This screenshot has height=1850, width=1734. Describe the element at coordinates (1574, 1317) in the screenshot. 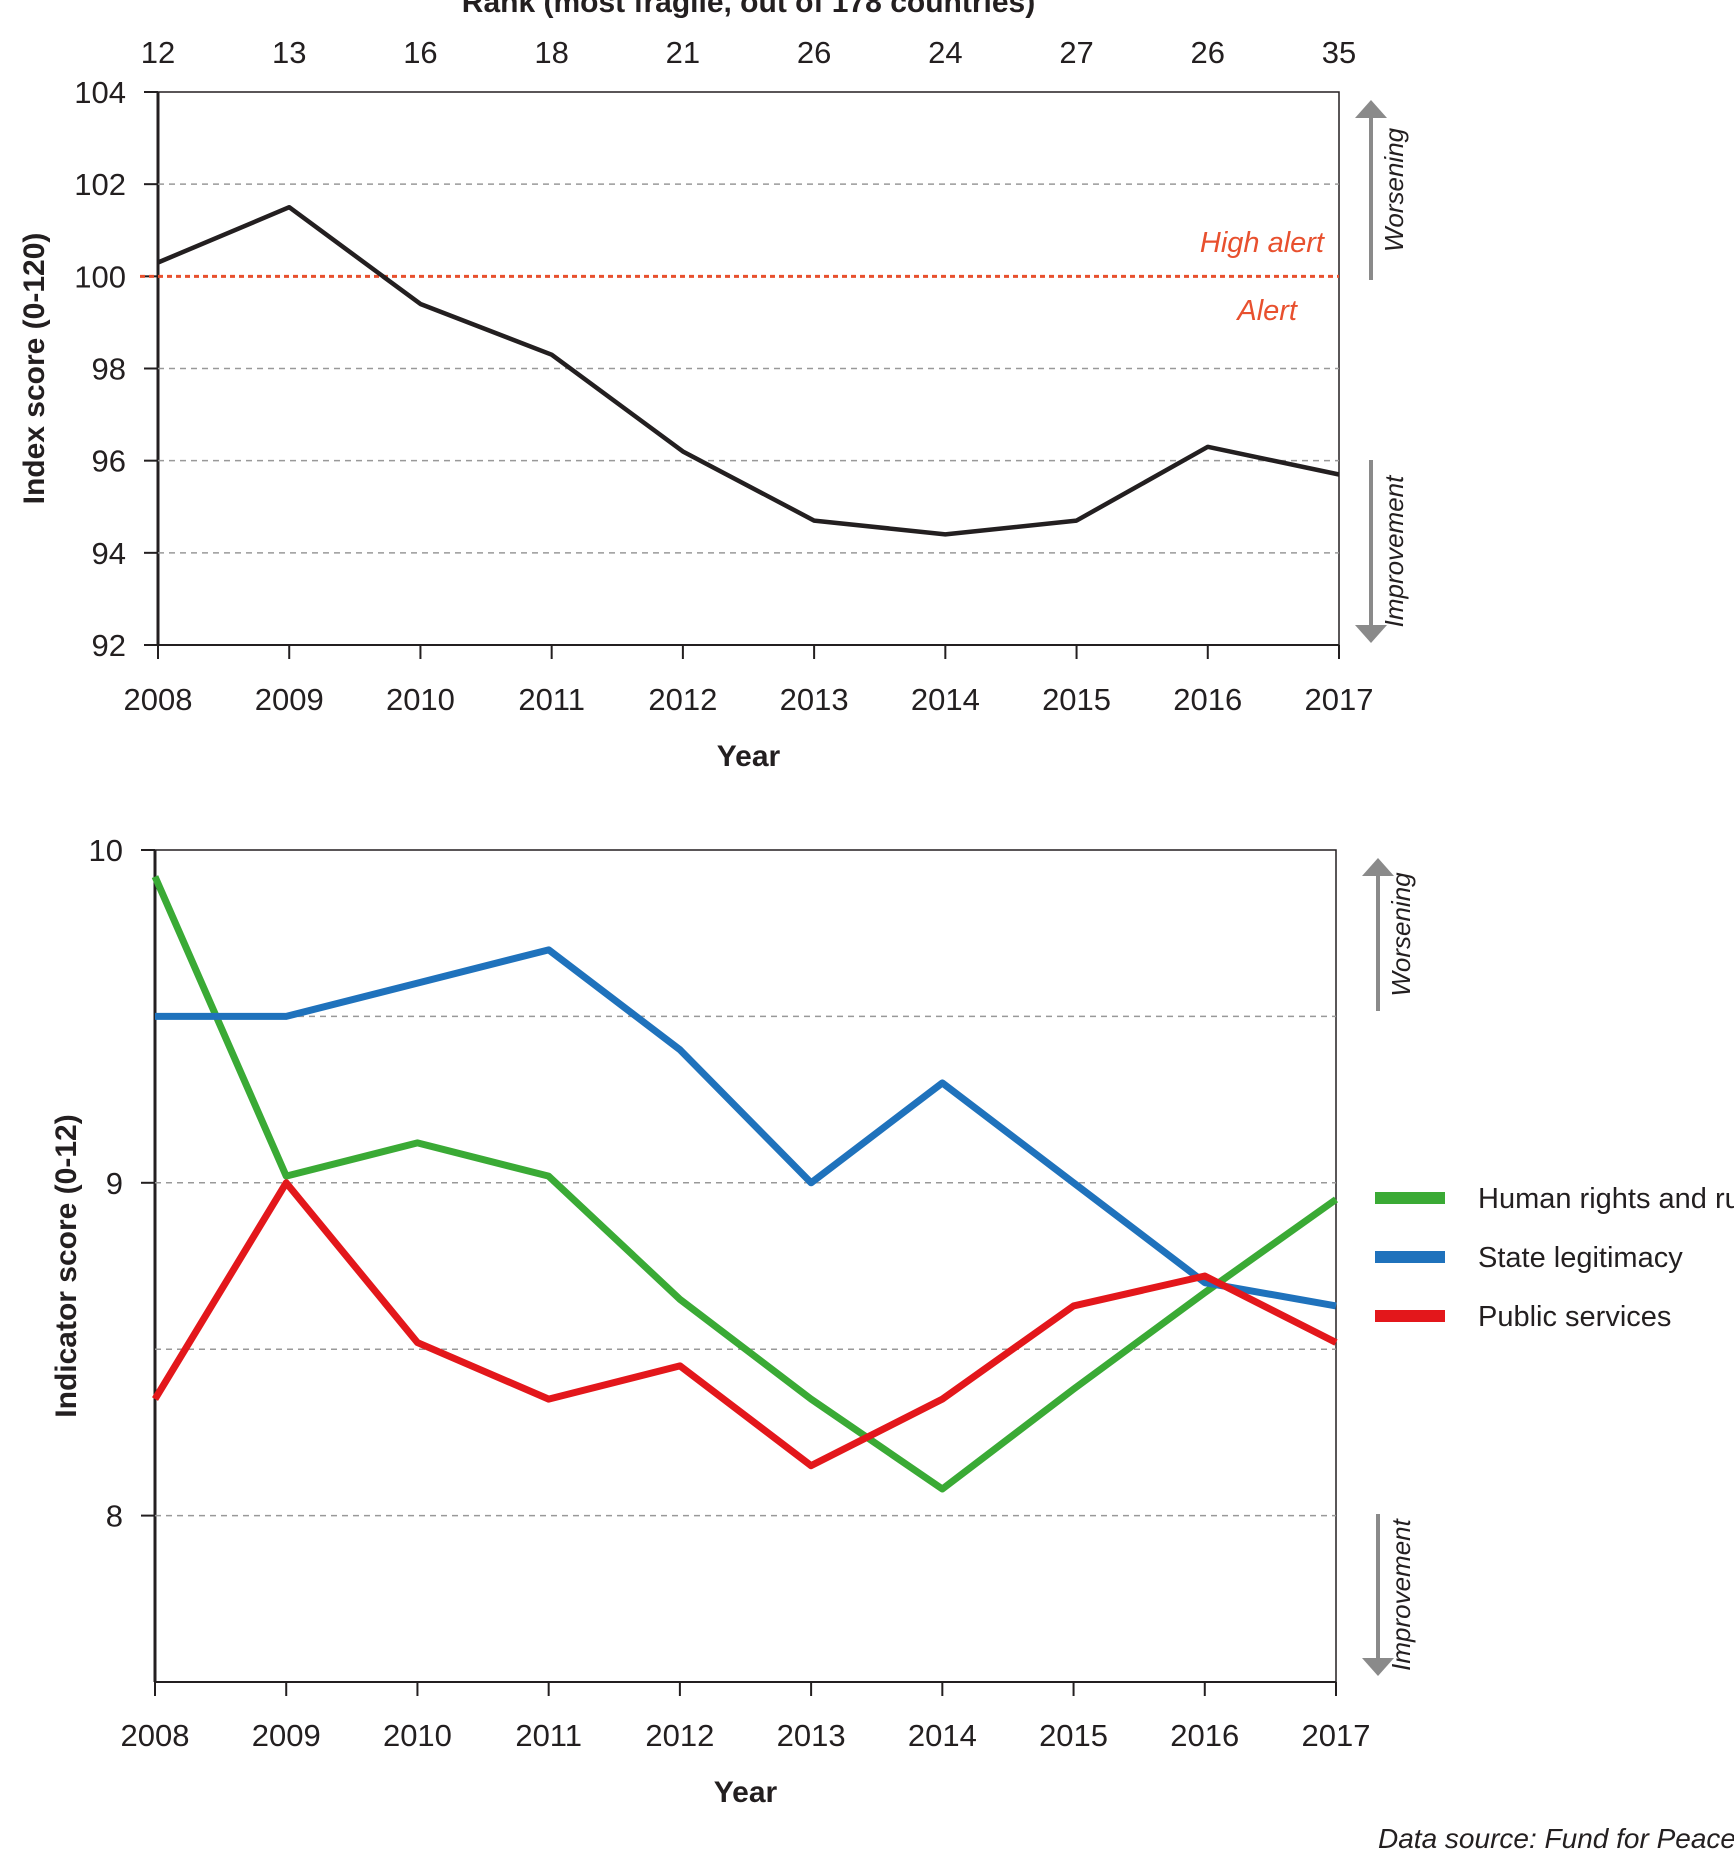

I see `legend-label-public-services: Public services` at that location.